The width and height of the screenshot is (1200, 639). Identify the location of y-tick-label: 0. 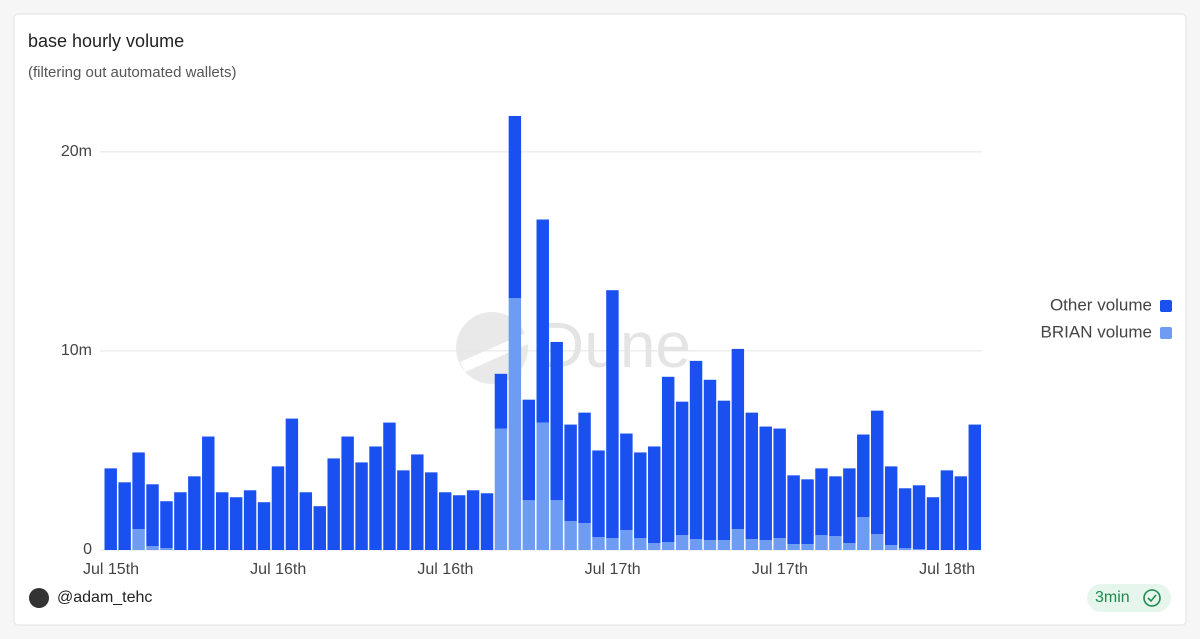
(87, 549).